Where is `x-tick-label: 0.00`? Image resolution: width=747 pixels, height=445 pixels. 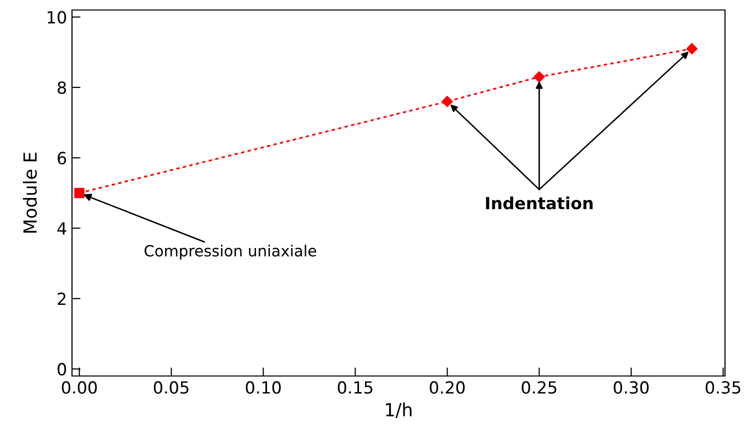 x-tick-label: 0.00 is located at coordinates (79, 387).